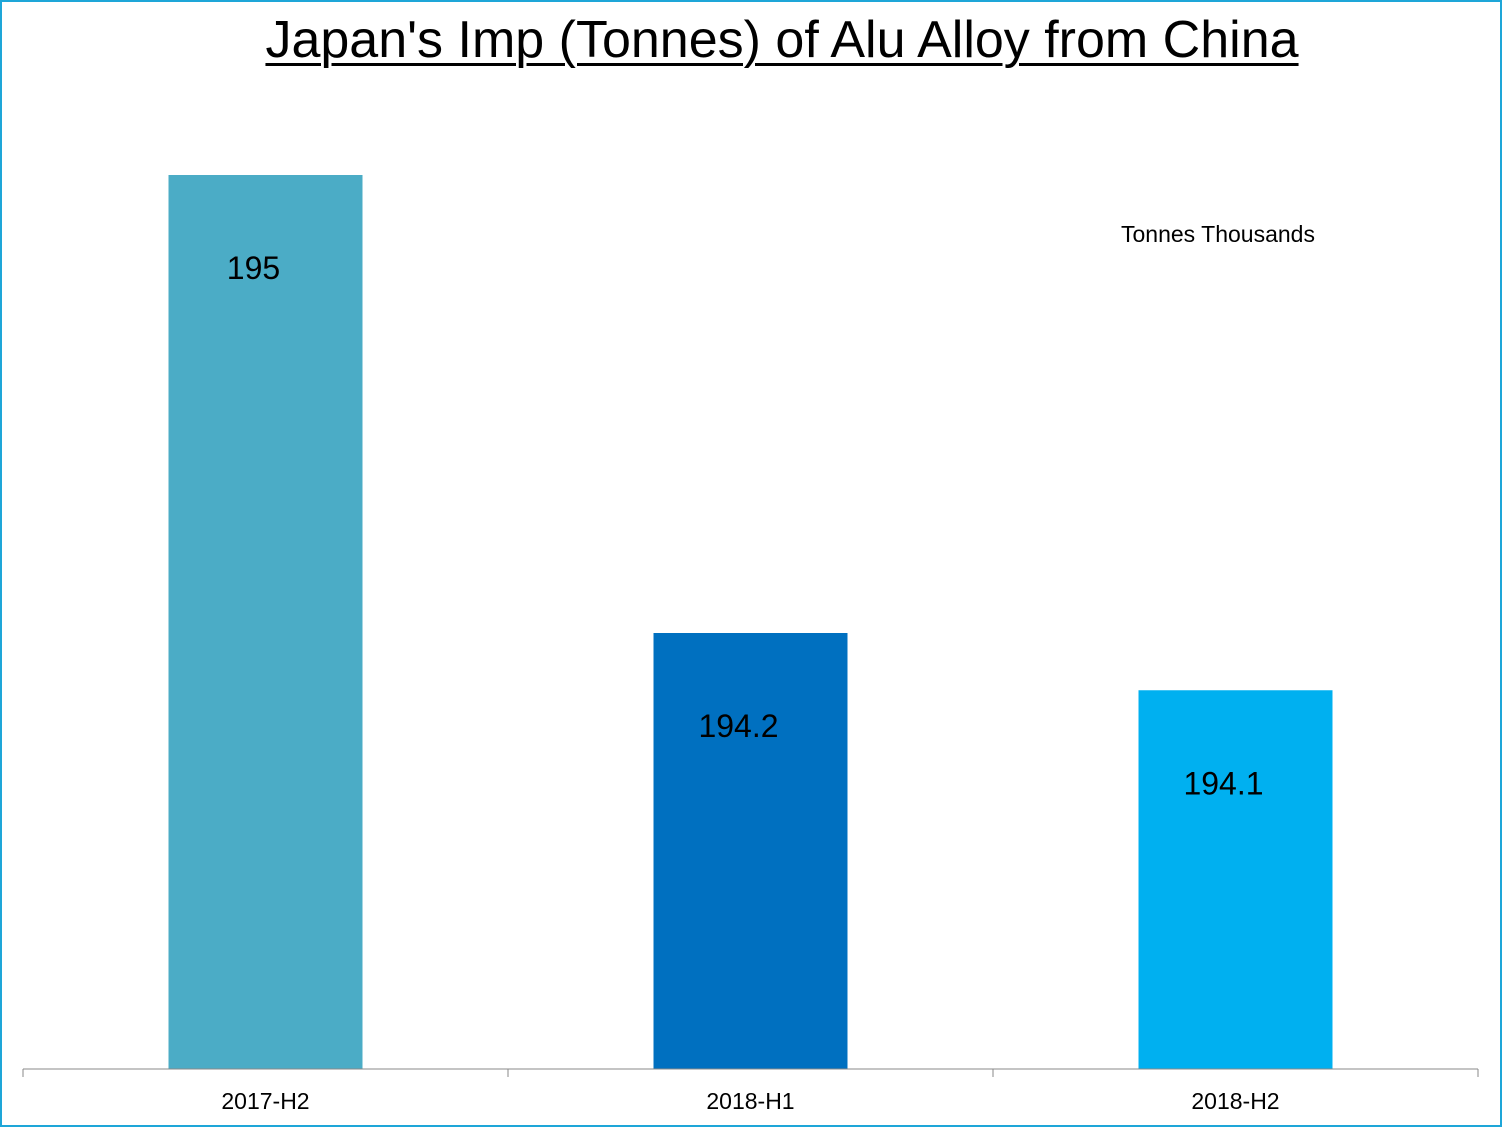  What do you see at coordinates (253, 268) in the screenshot?
I see `value-label-2017-H2: 195` at bounding box center [253, 268].